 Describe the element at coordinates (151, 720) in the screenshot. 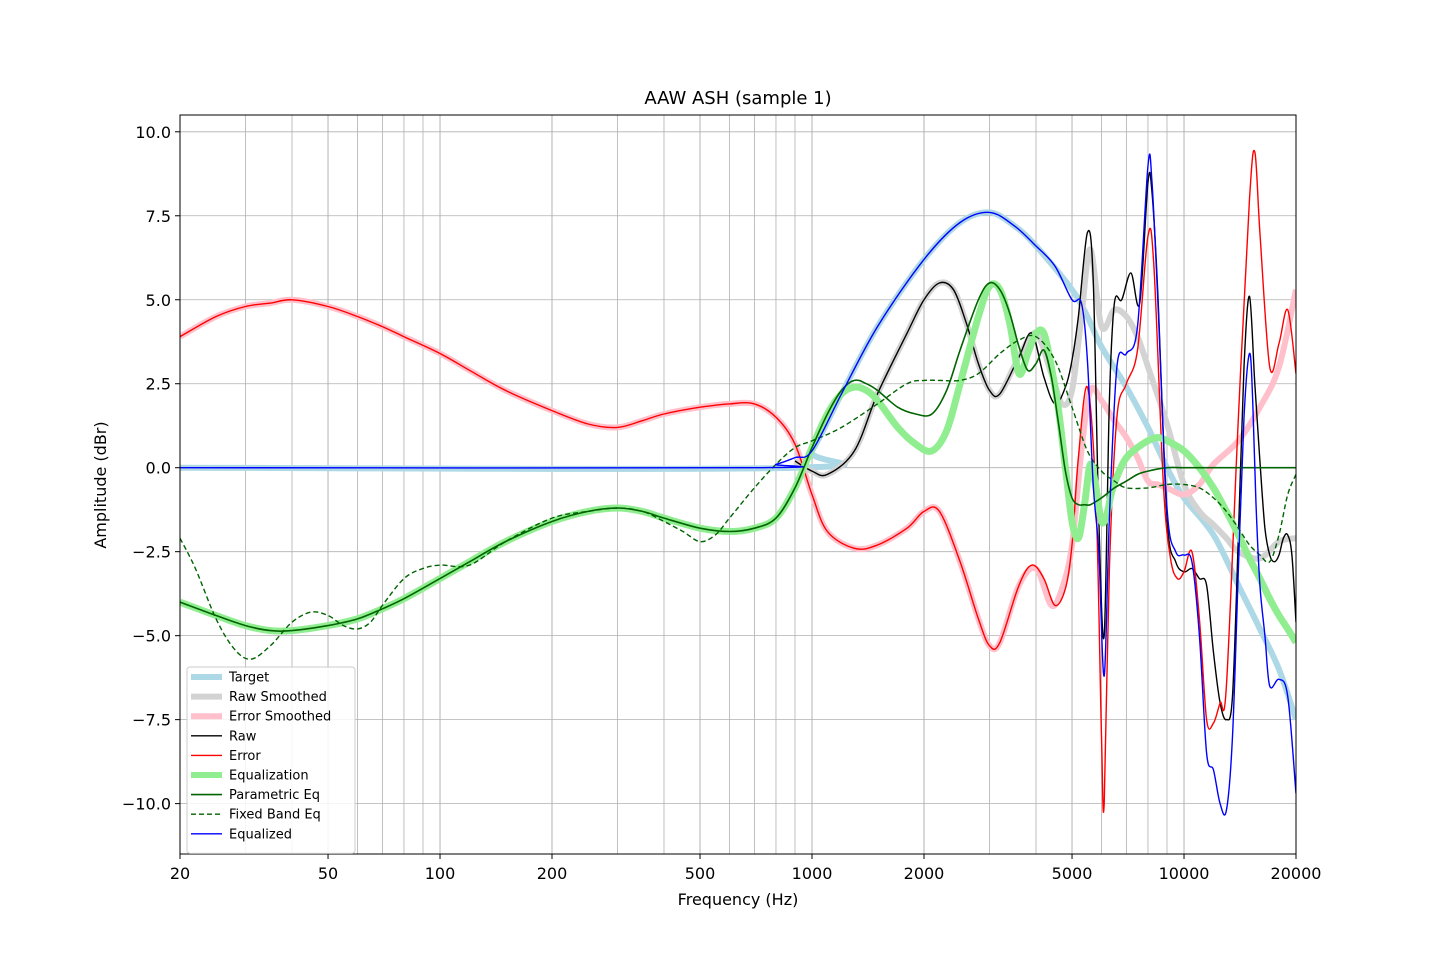

I see `y-tick-label: −7.5` at that location.